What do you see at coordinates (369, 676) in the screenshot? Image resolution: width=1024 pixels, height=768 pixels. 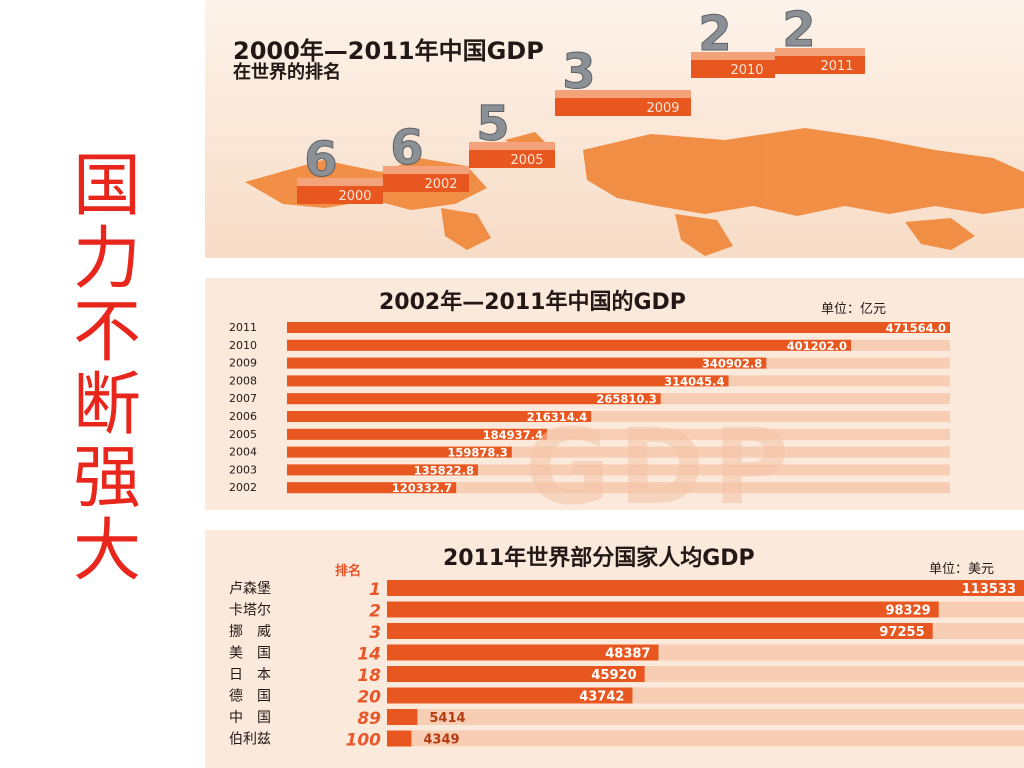 I see `country-rank: 18` at bounding box center [369, 676].